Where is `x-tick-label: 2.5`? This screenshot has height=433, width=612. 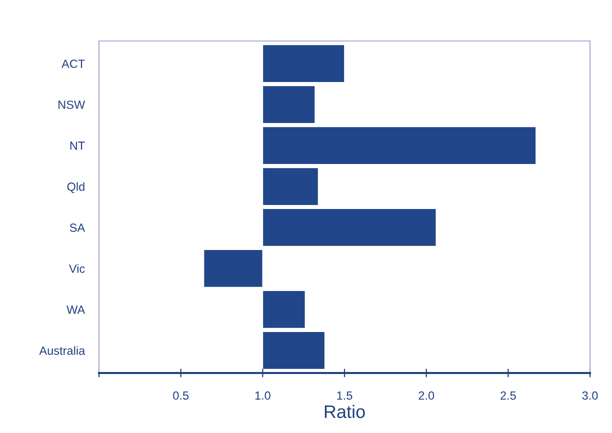
x-tick-label: 2.5 is located at coordinates (508, 395).